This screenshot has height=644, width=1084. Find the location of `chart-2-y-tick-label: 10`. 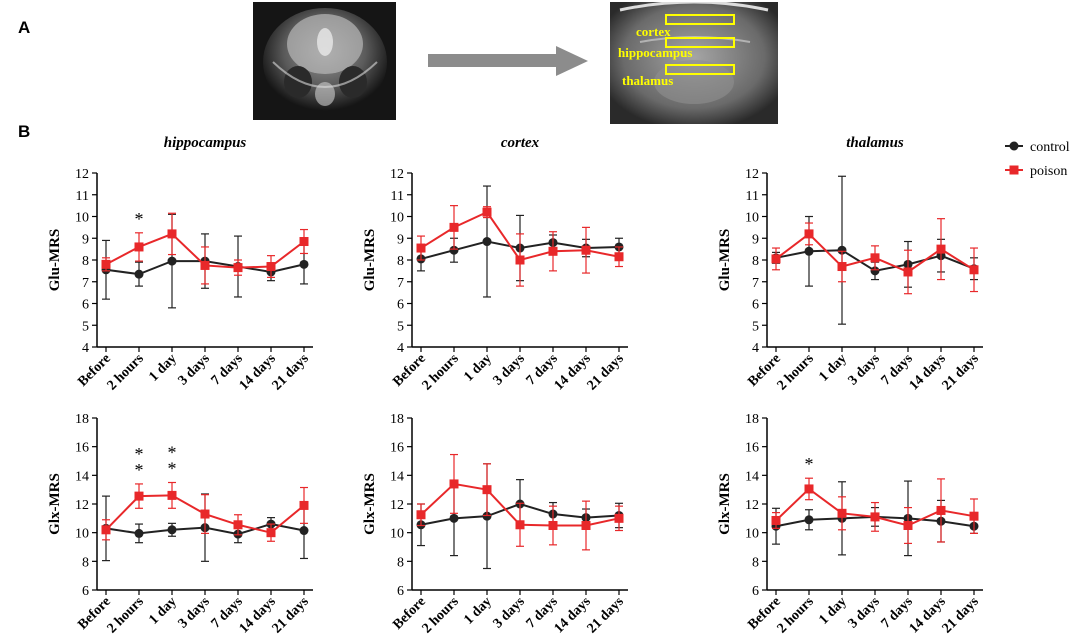

chart-2-y-tick-label: 10 is located at coordinates (397, 218).